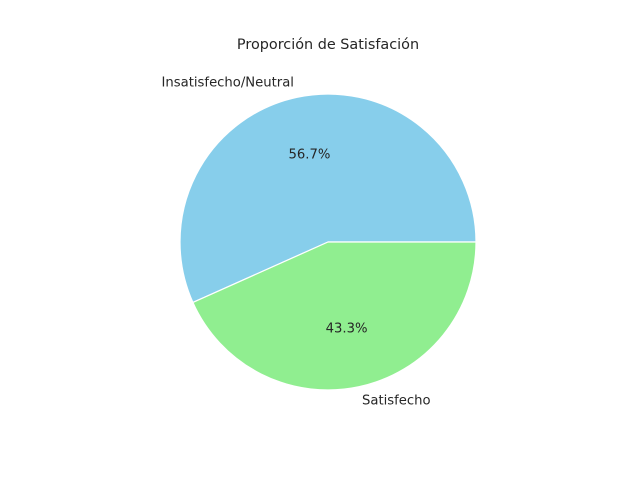 This screenshot has height=480, width=640. I want to click on pie-category-label: Insatisfecho/Neutral, so click(228, 82).